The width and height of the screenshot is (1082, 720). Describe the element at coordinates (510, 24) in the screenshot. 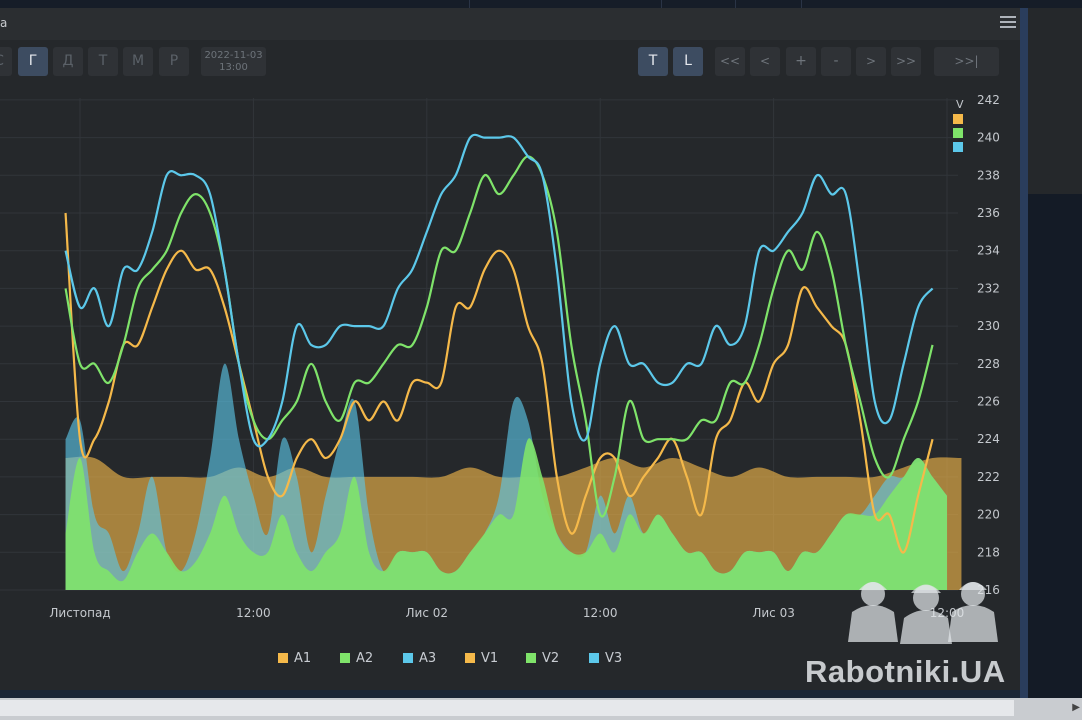

I see `panel-header: а` at that location.